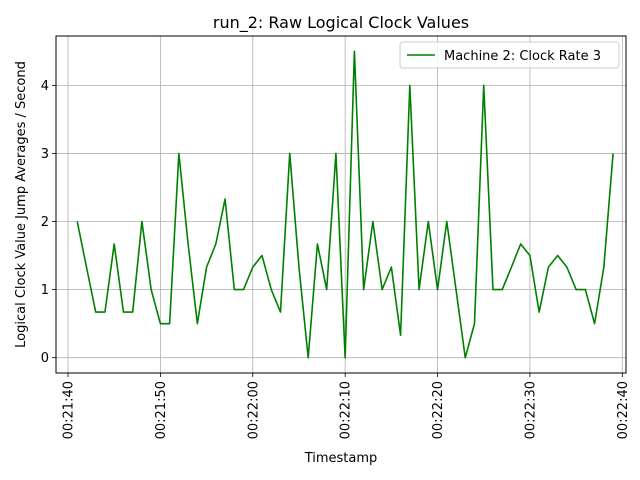  I want to click on x-tick-label: 00:21:40, so click(69, 410).